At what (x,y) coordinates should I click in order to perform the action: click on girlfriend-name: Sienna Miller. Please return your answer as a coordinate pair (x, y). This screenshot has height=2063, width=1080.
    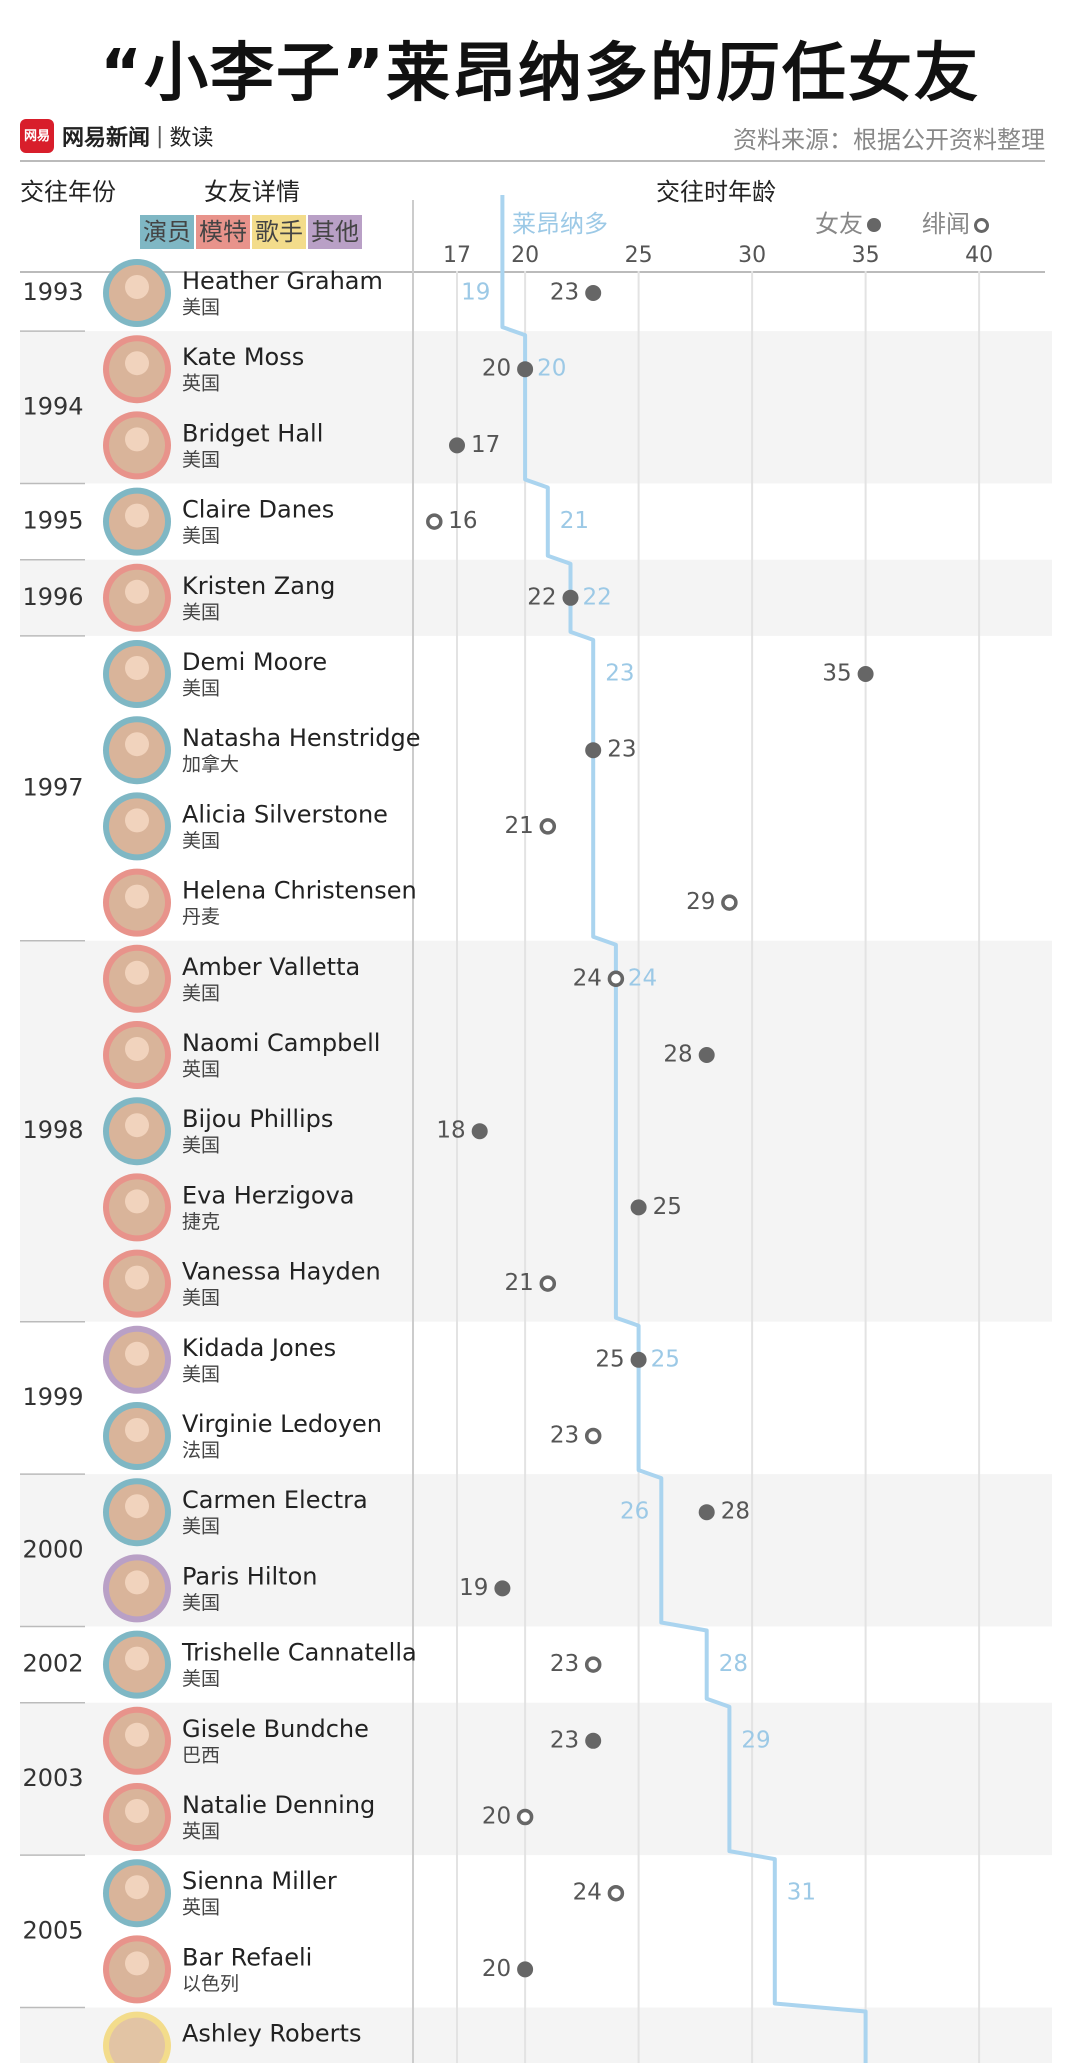
    Looking at the image, I should click on (259, 1881).